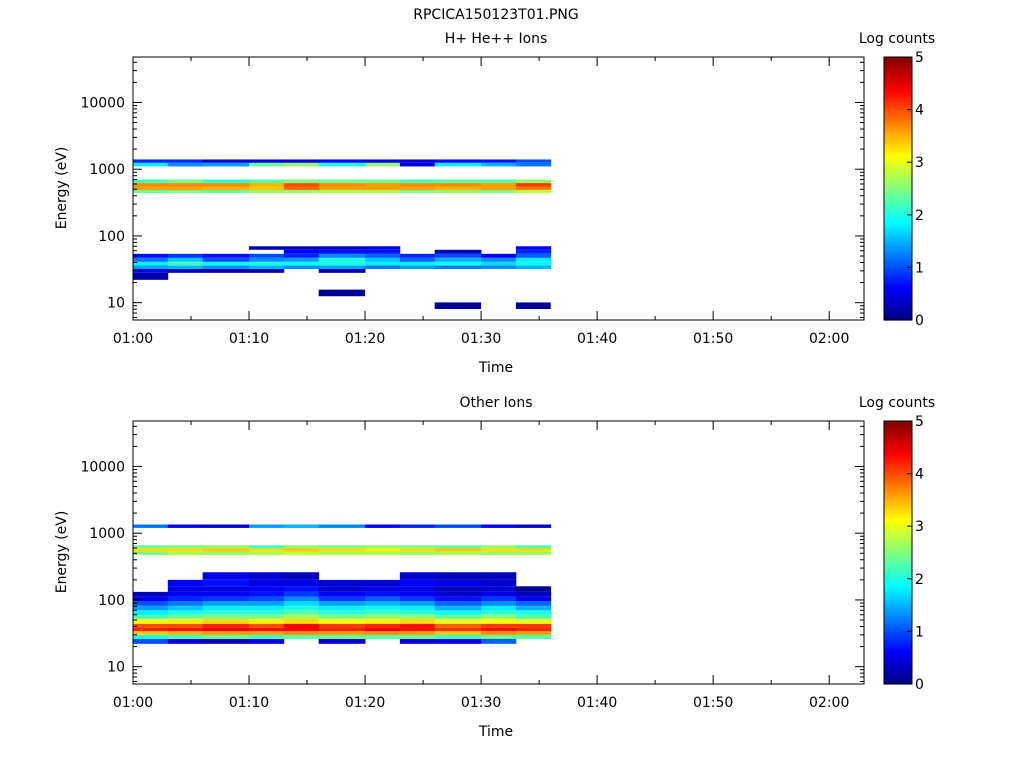 The width and height of the screenshot is (1024, 768). Describe the element at coordinates (111, 601) in the screenshot. I see `y-tick-label: 100` at that location.